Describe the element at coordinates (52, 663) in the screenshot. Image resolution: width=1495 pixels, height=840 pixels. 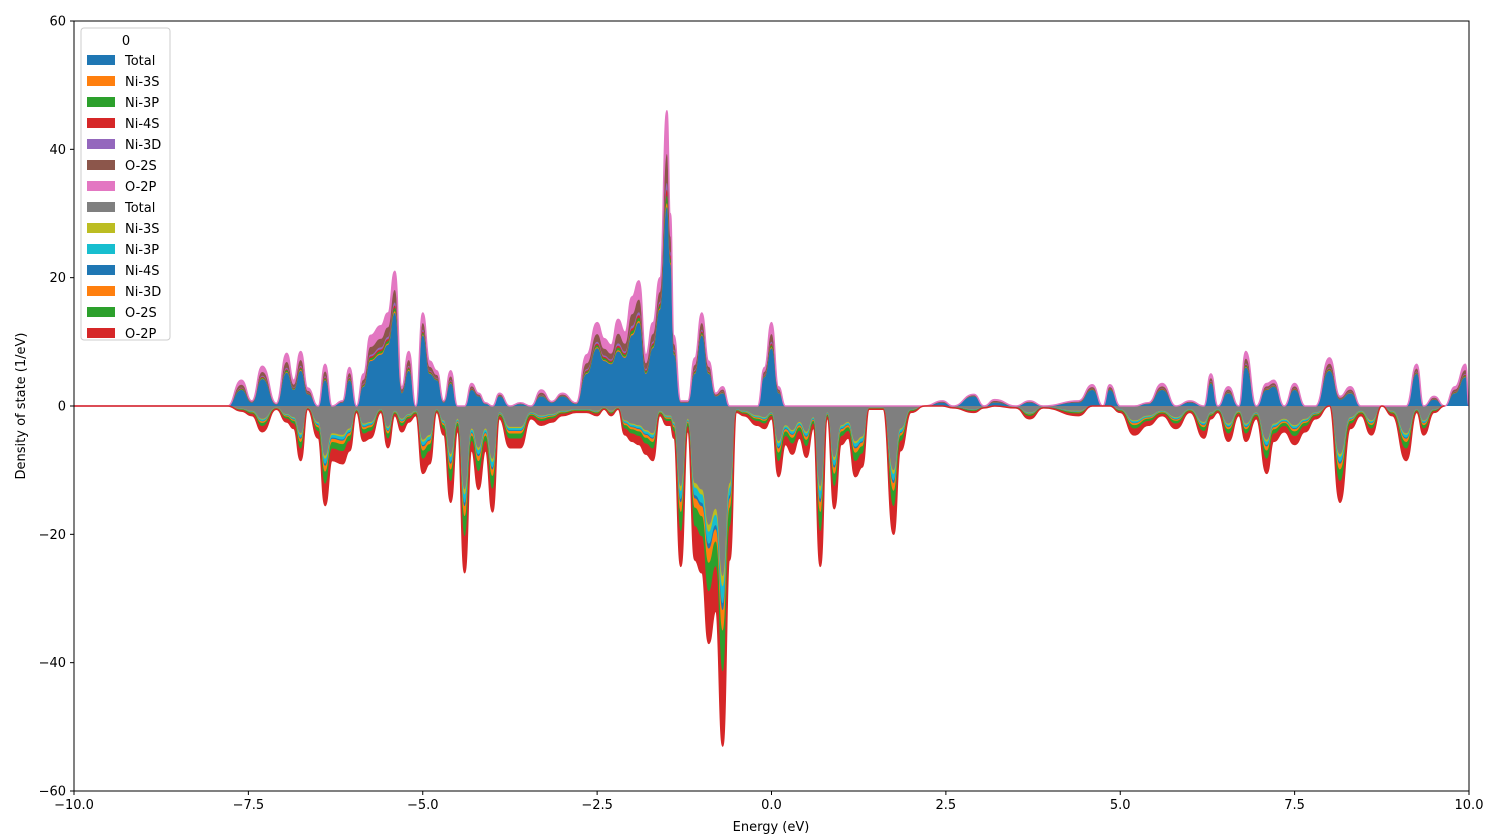
I see `y-tick-label: −40` at that location.